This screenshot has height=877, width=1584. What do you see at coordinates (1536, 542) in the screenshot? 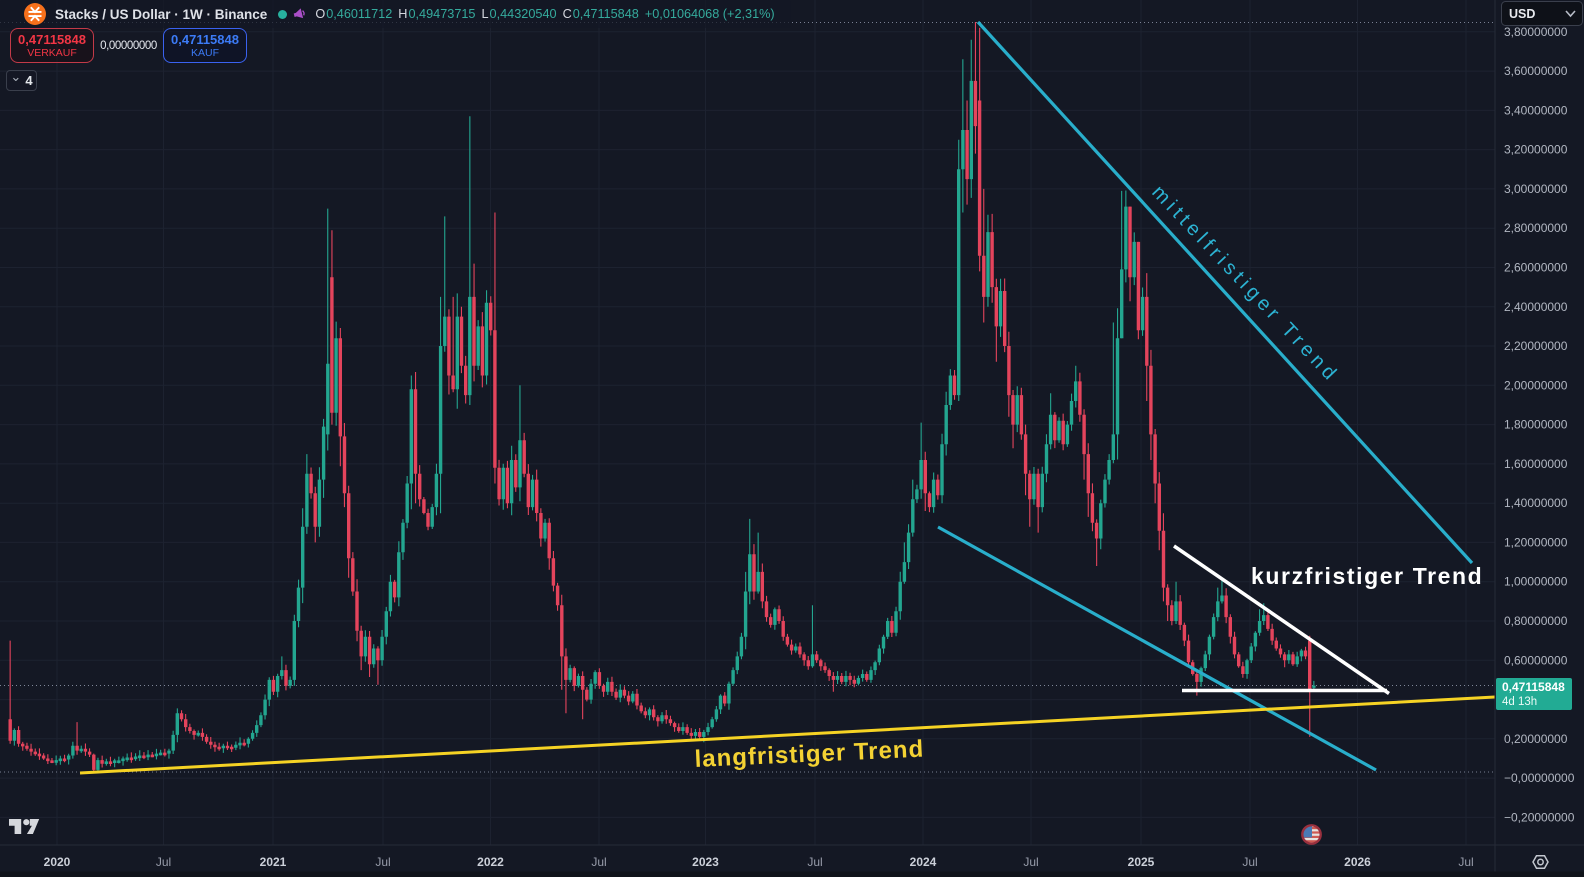
I see `svg-text: 1,20000000` at bounding box center [1536, 542].